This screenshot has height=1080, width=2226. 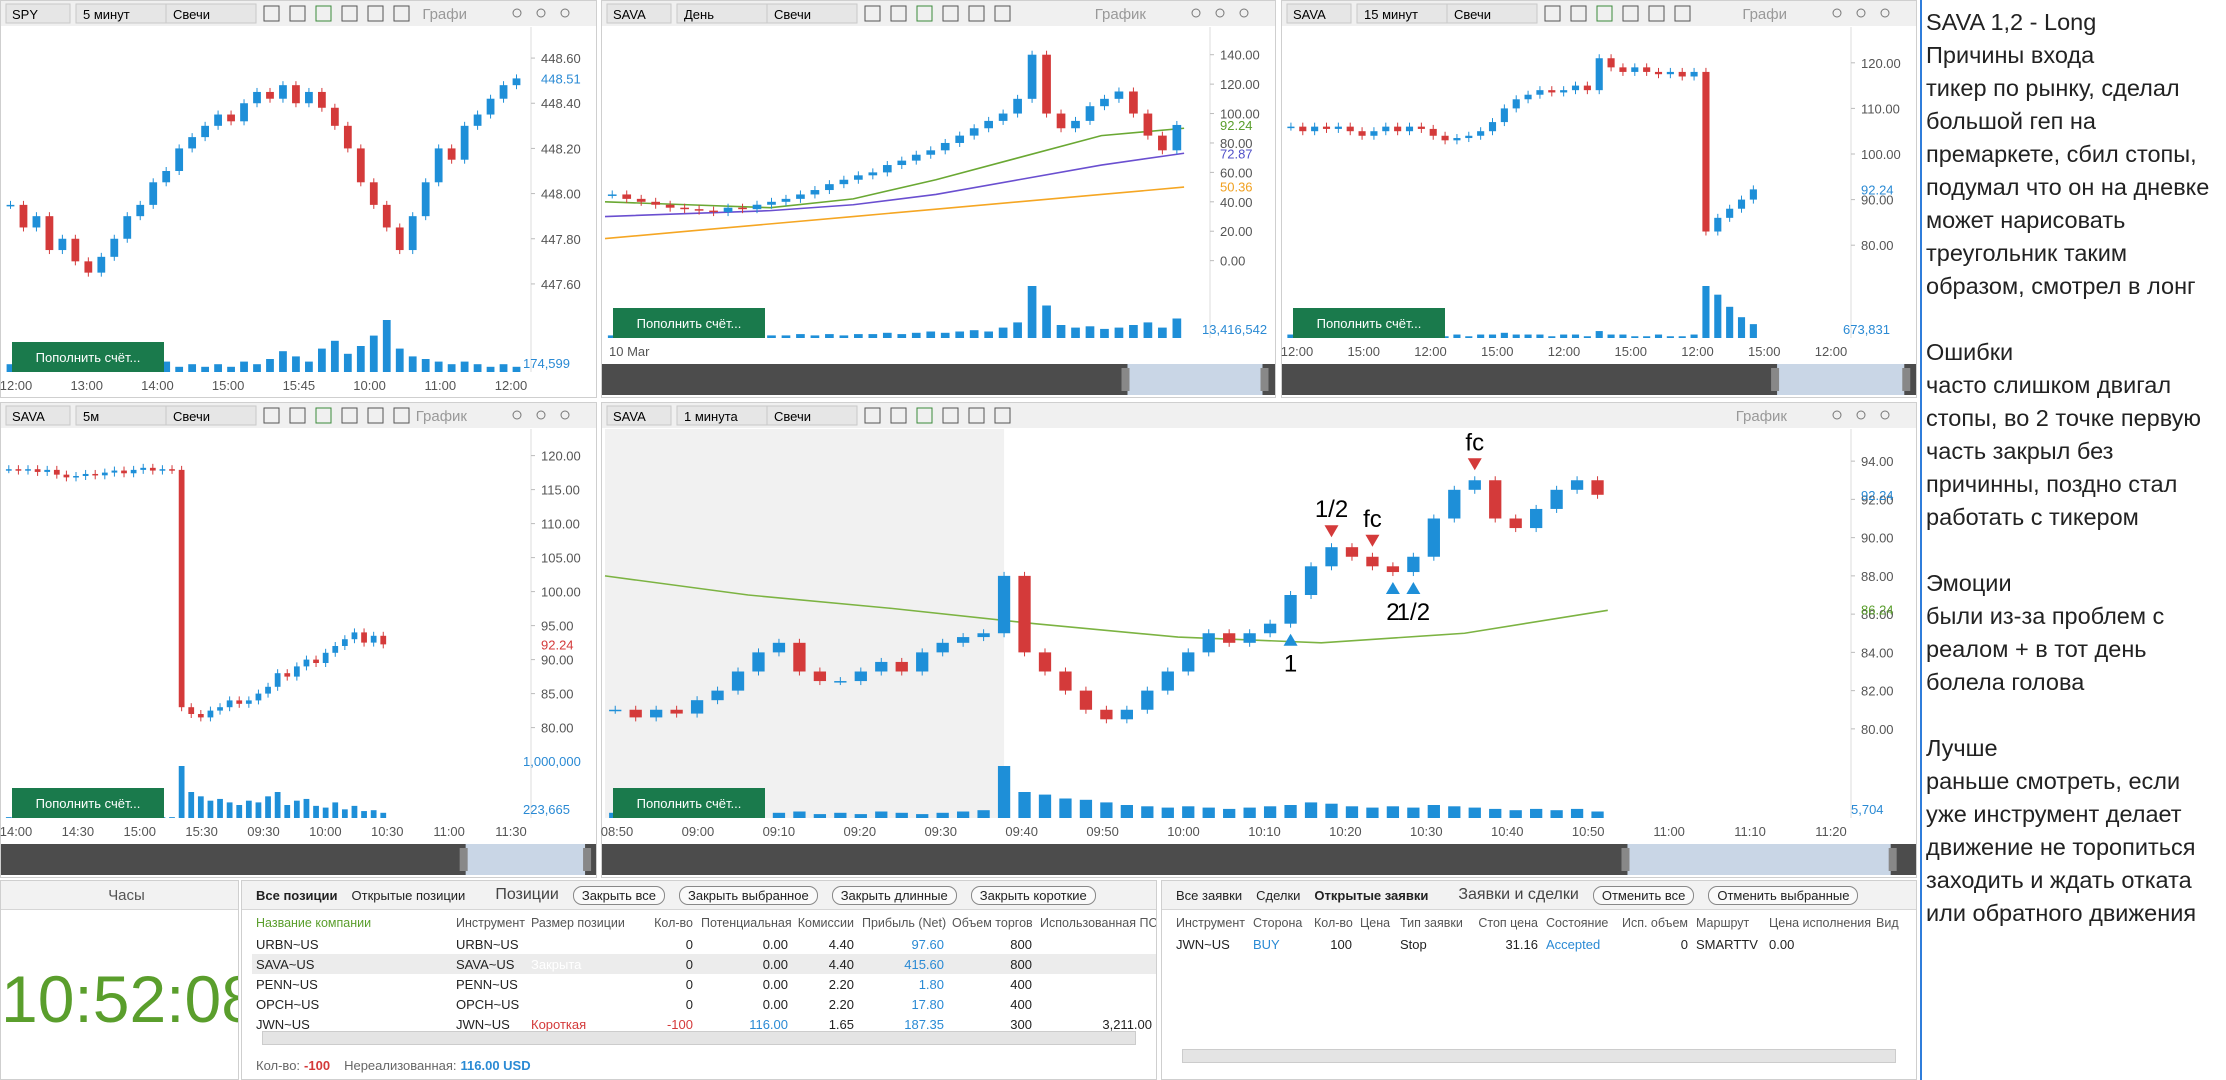 What do you see at coordinates (1278, 895) in the screenshot?
I see `tab: Сделки` at bounding box center [1278, 895].